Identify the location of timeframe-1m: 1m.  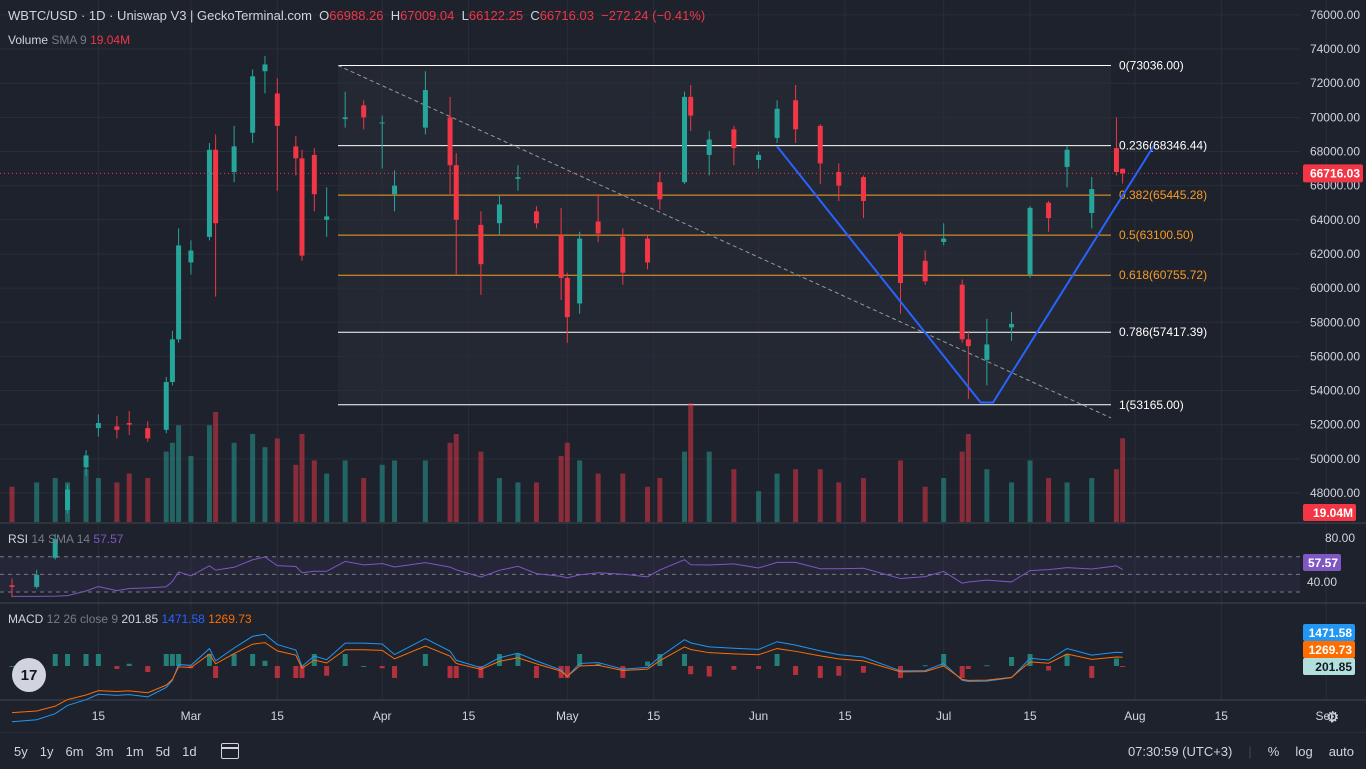
(134, 751).